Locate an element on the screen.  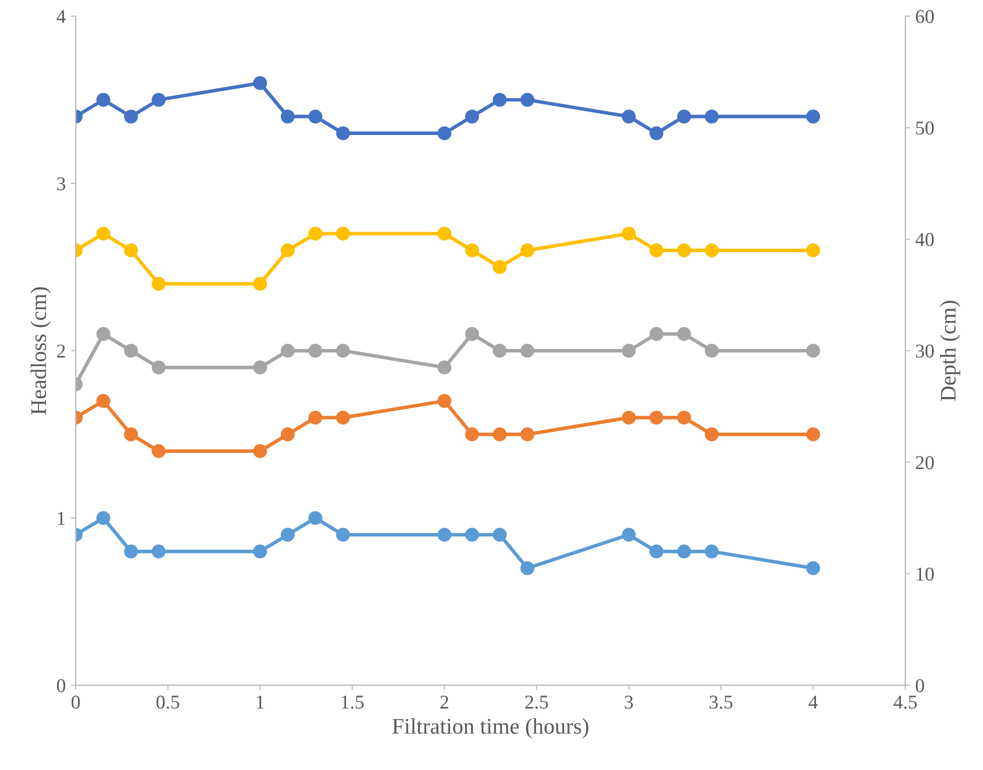
y-tick-label: 0 is located at coordinates (61, 685).